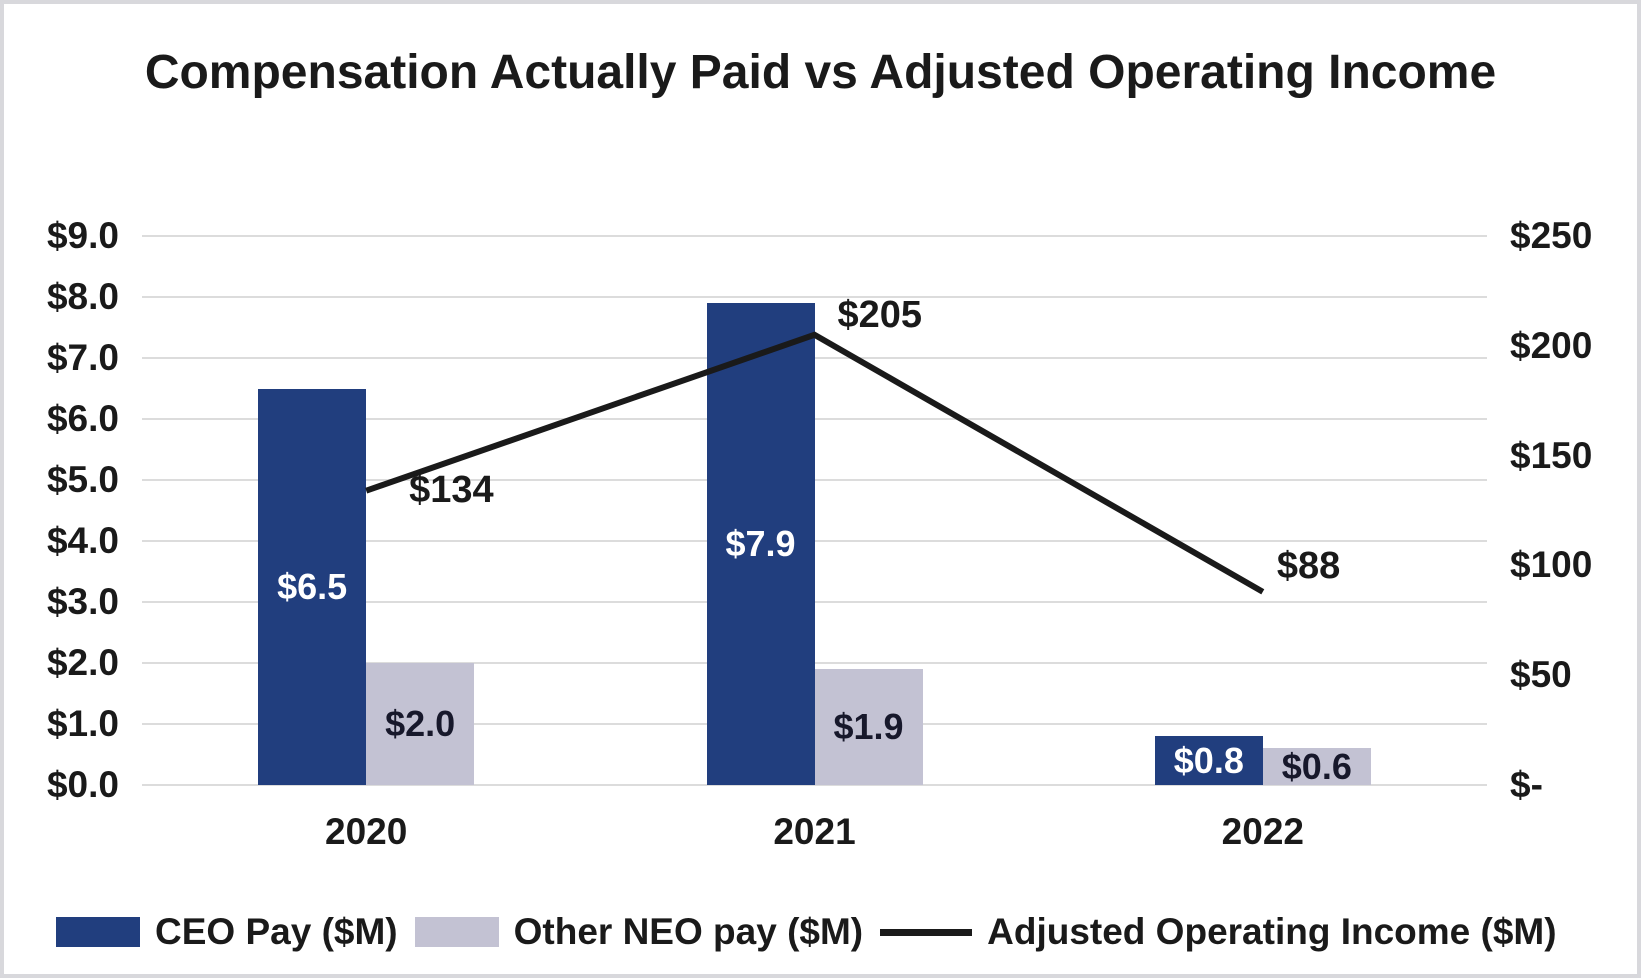 This screenshot has height=978, width=1641. Describe the element at coordinates (1551, 455) in the screenshot. I see `y-axis-label-right: $150` at that location.